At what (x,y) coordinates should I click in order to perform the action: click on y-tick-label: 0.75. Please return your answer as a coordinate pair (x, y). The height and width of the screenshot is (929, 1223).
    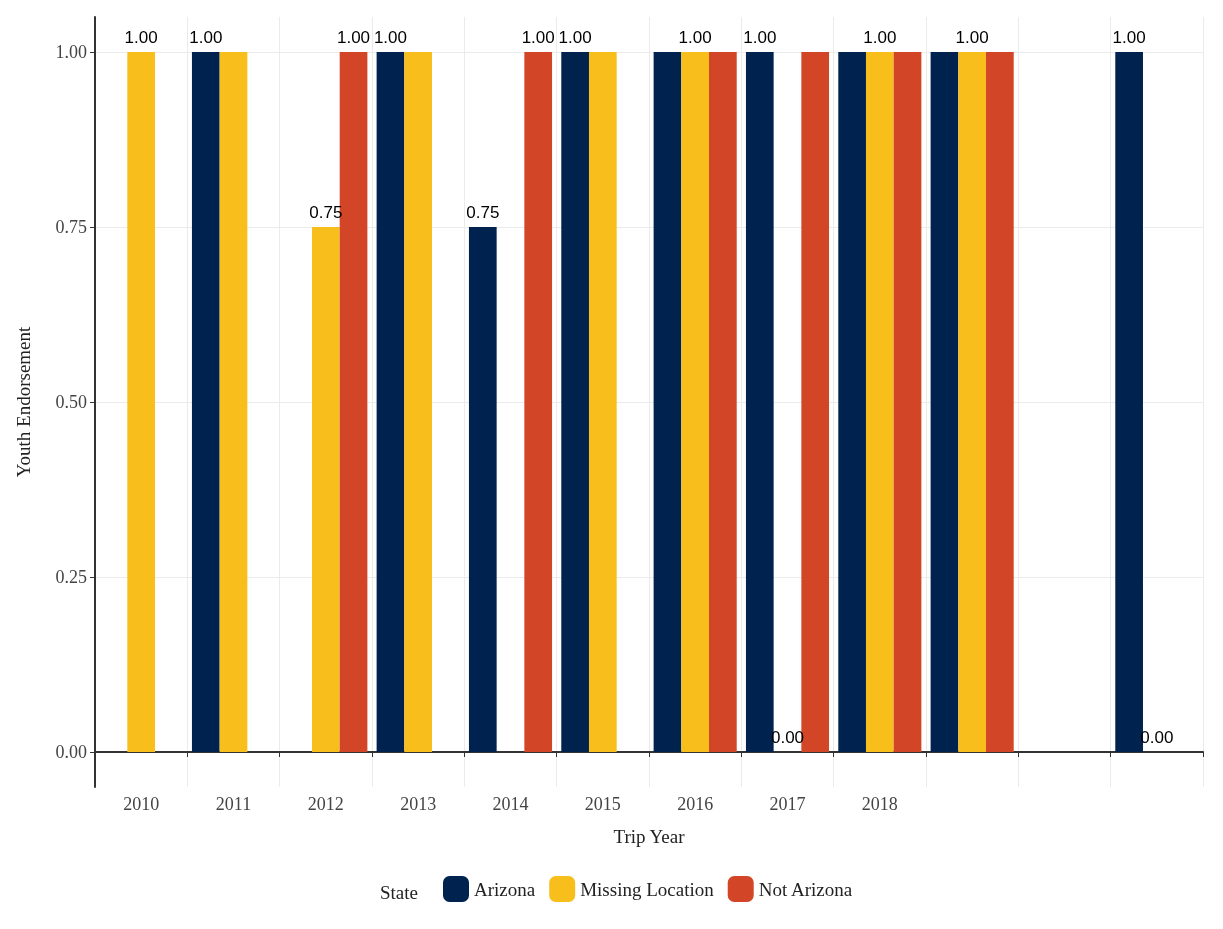
    Looking at the image, I should click on (71, 227).